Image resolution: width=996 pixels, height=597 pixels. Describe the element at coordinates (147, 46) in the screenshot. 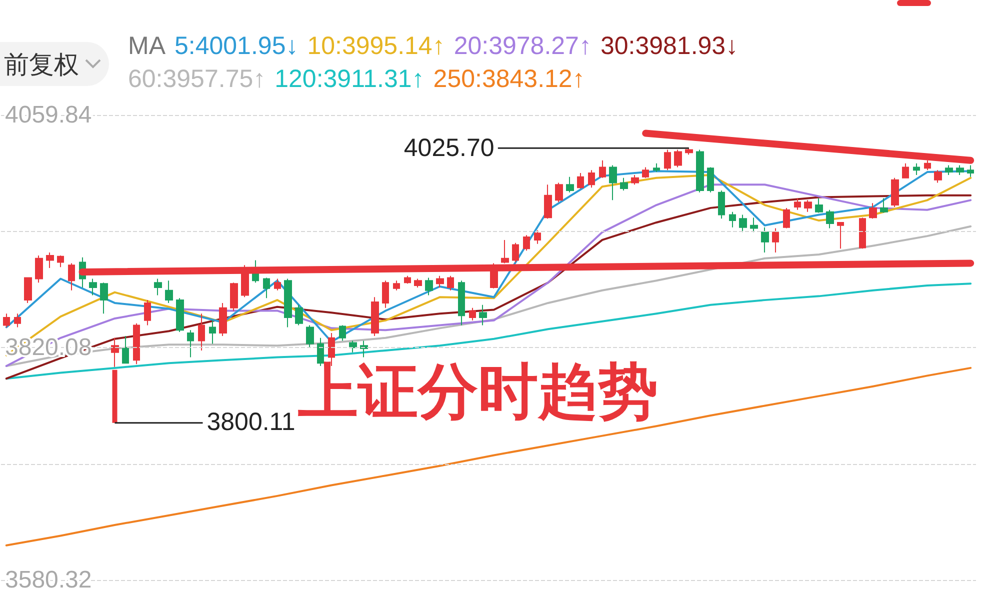

I see `legend-title: MA` at that location.